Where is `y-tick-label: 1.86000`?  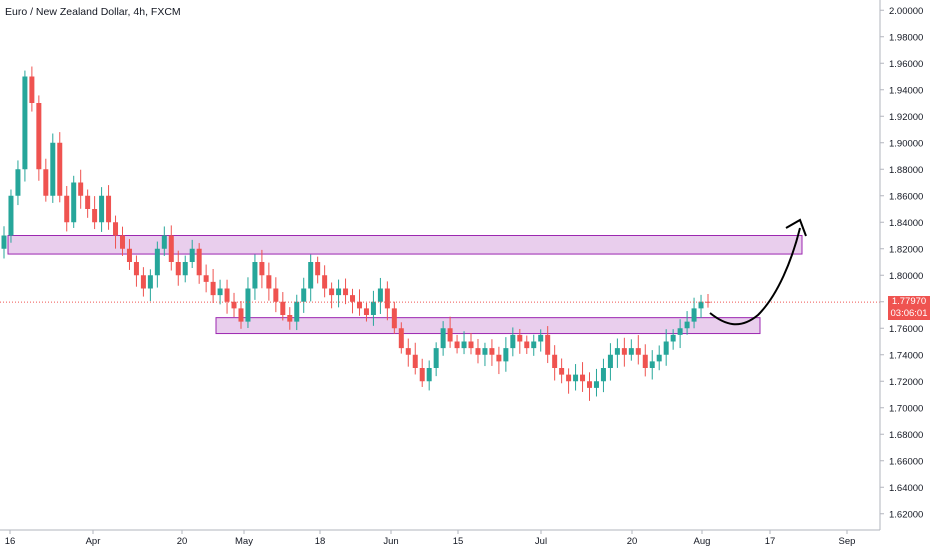 y-tick-label: 1.86000 is located at coordinates (906, 196).